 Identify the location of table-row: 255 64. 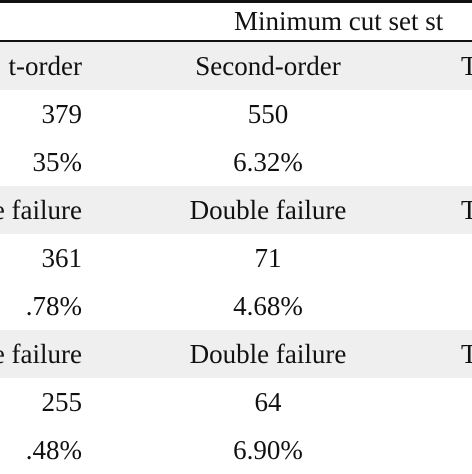
(236, 402).